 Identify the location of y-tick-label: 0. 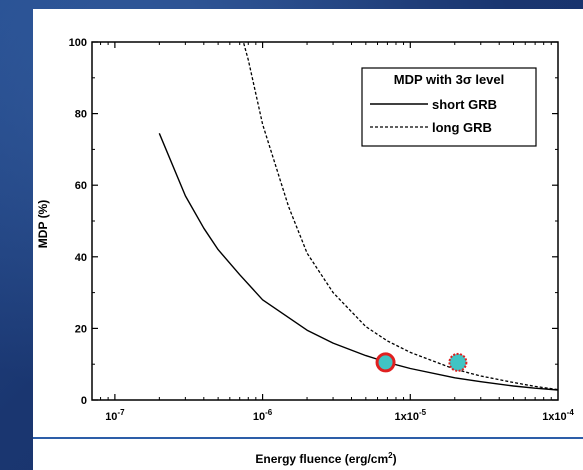
(84, 401).